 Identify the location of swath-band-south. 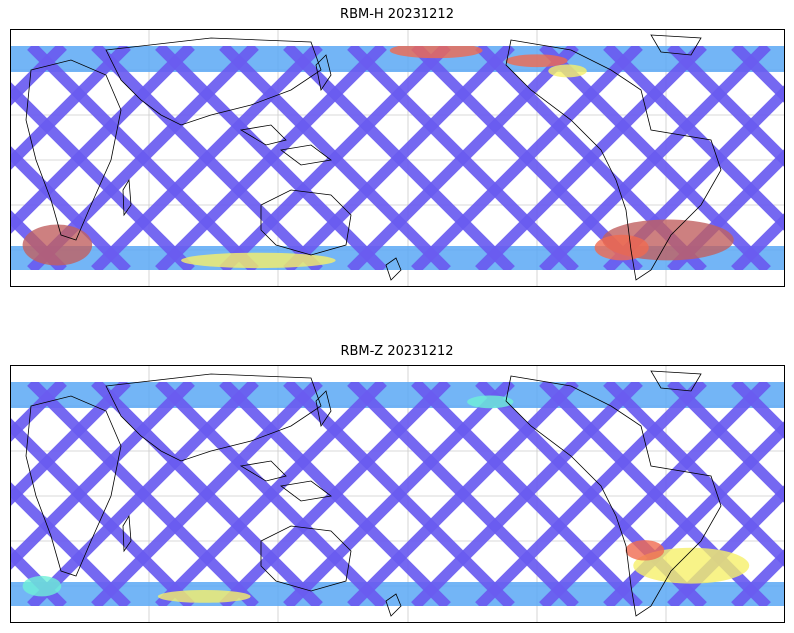
(397, 594).